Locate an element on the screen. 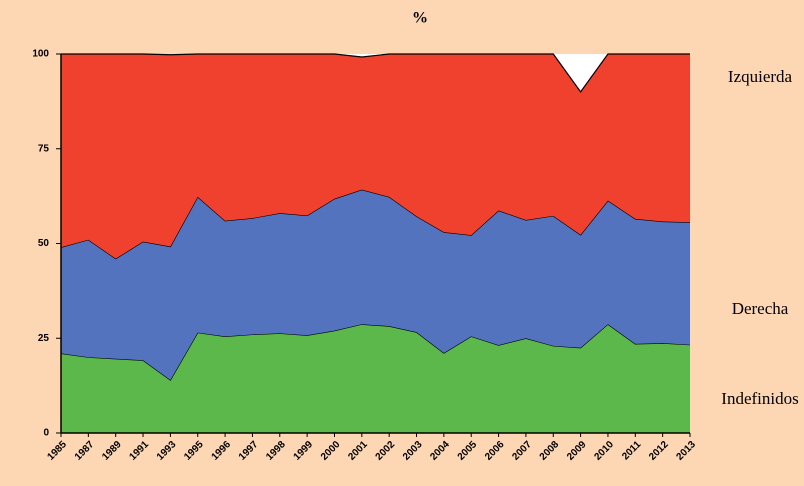 The height and width of the screenshot is (486, 804). series-label: Indefinidos is located at coordinates (759, 398).